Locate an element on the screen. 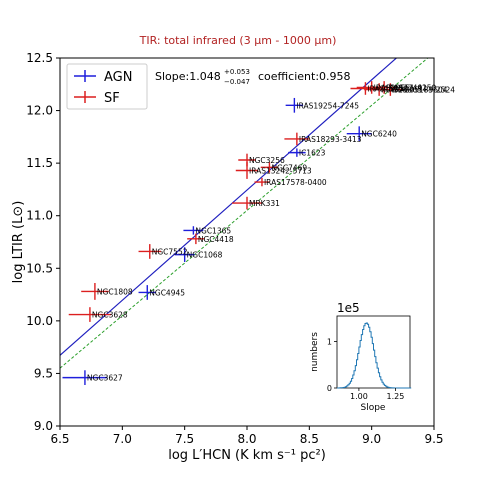  data-point-ngc3627 is located at coordinates (85, 377).